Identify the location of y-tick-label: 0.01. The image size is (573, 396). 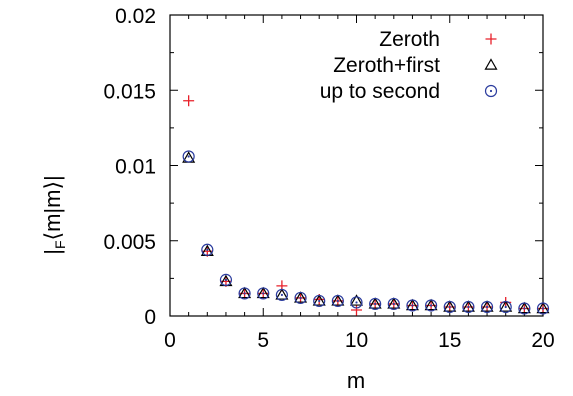
(135, 167).